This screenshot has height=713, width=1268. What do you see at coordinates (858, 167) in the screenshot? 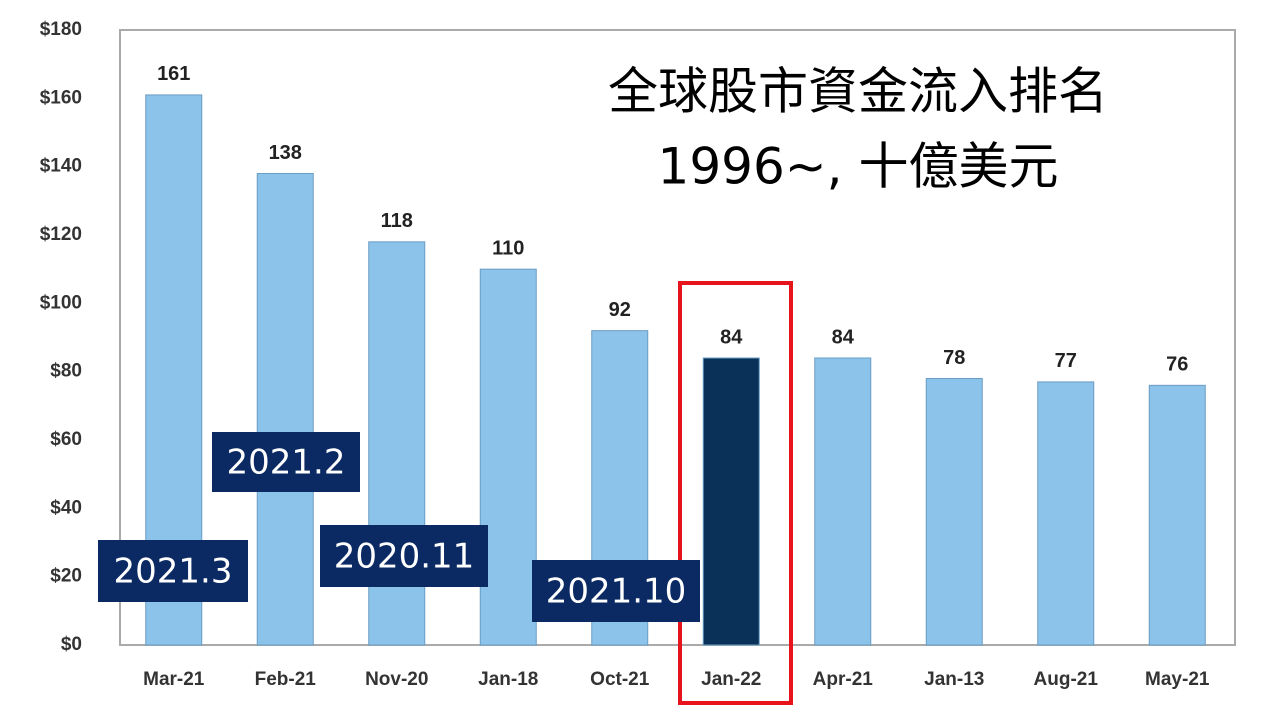
I see `chart-subtitle: 1996~, 十億美元` at bounding box center [858, 167].